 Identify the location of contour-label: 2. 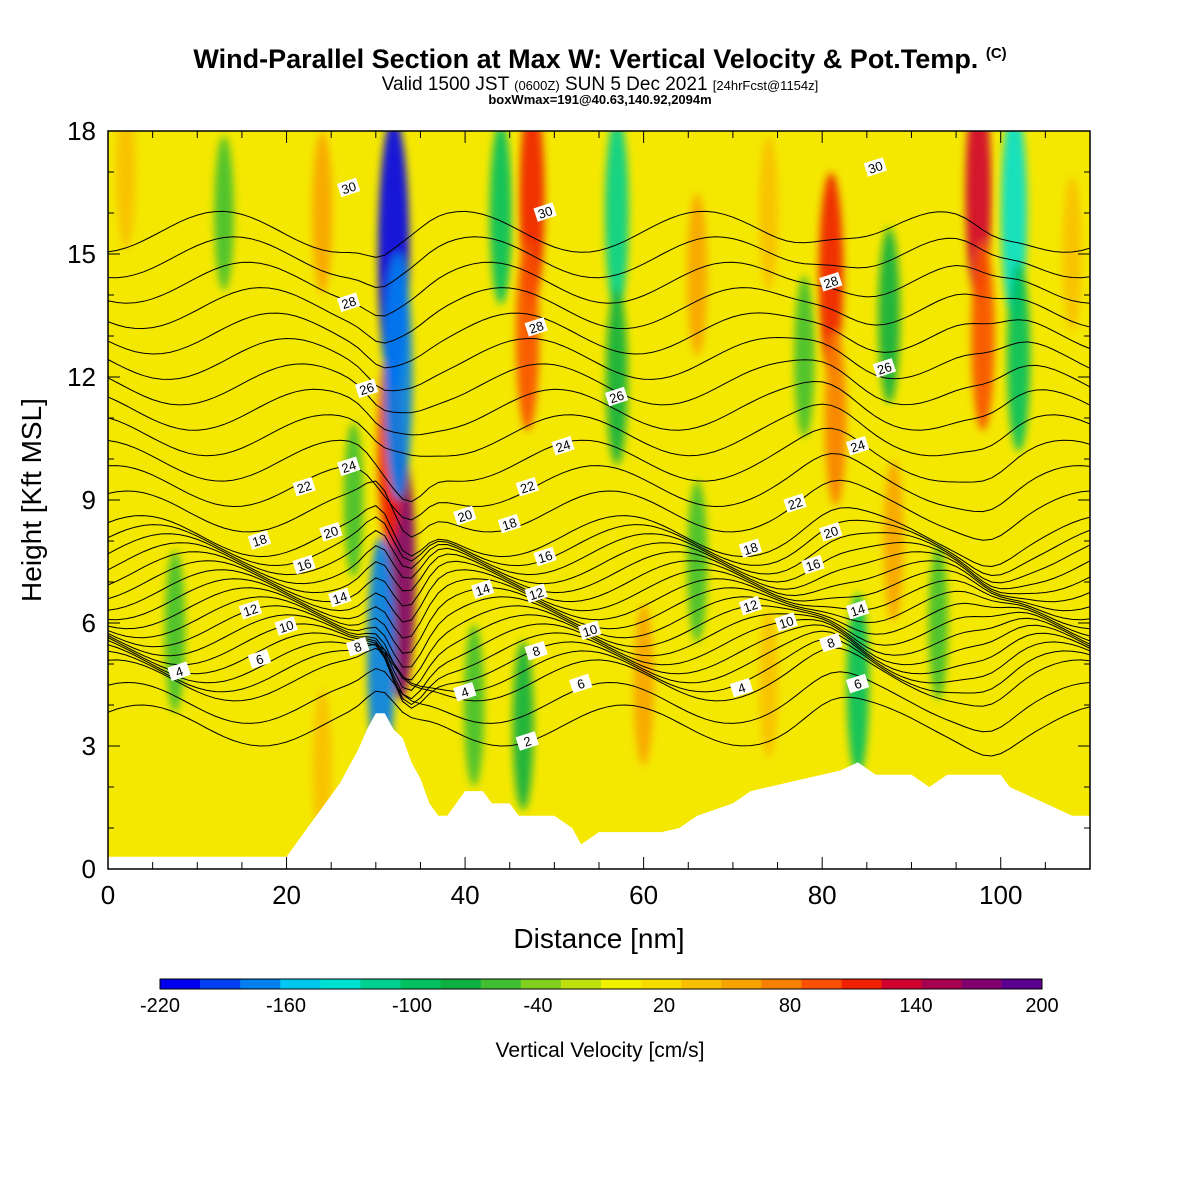
(527, 741).